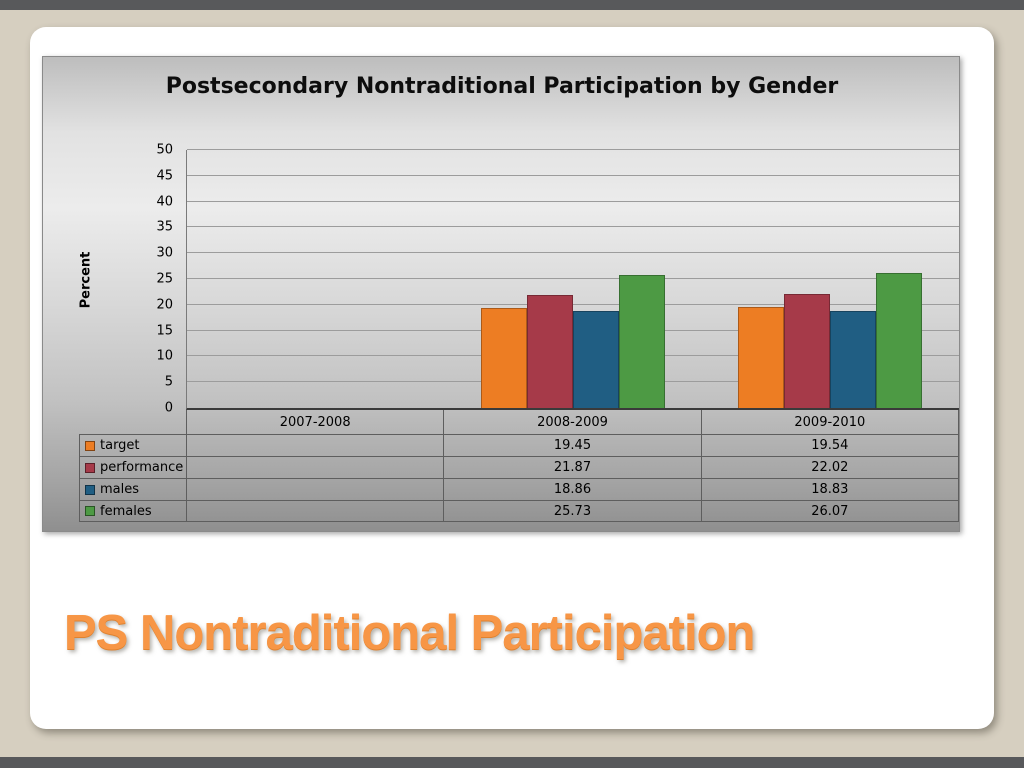  I want to click on bar-target-2008-2009, so click(503, 357).